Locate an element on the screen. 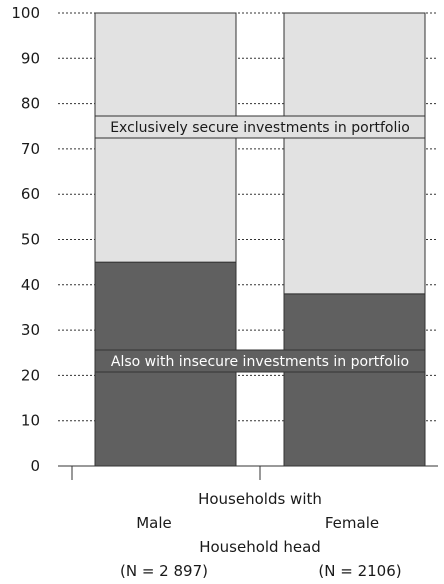 The width and height of the screenshot is (444, 584). y-tick-label-20: 20 is located at coordinates (30, 375).